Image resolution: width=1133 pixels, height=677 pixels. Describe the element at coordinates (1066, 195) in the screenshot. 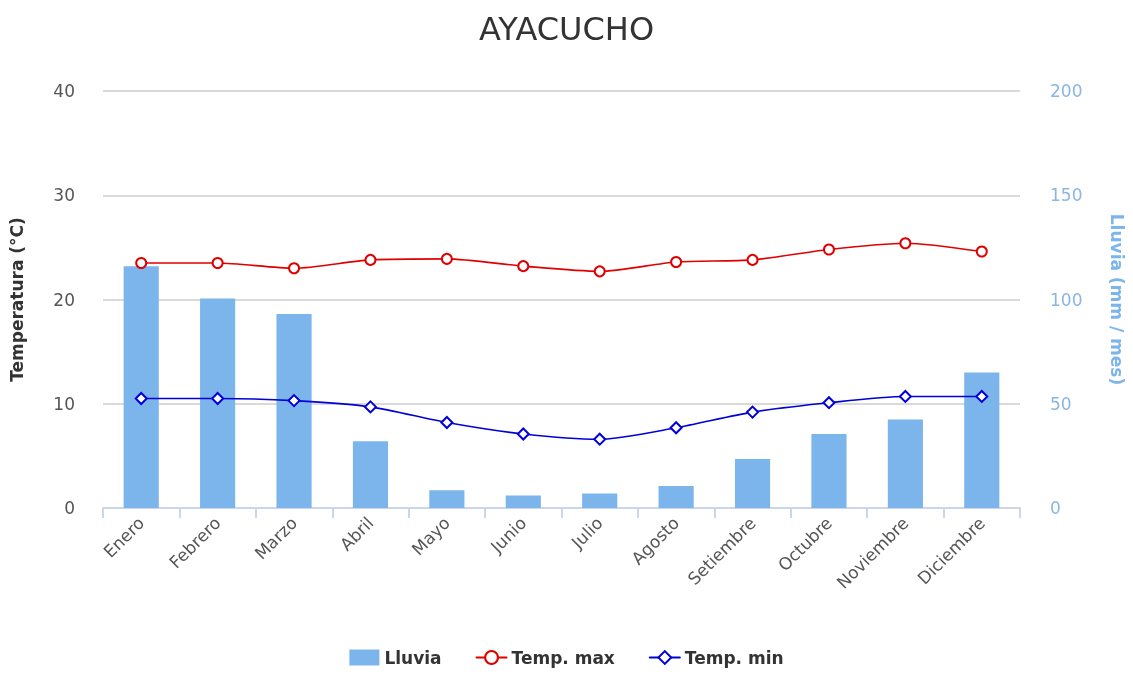

I see `y2-tick-label: 150` at that location.